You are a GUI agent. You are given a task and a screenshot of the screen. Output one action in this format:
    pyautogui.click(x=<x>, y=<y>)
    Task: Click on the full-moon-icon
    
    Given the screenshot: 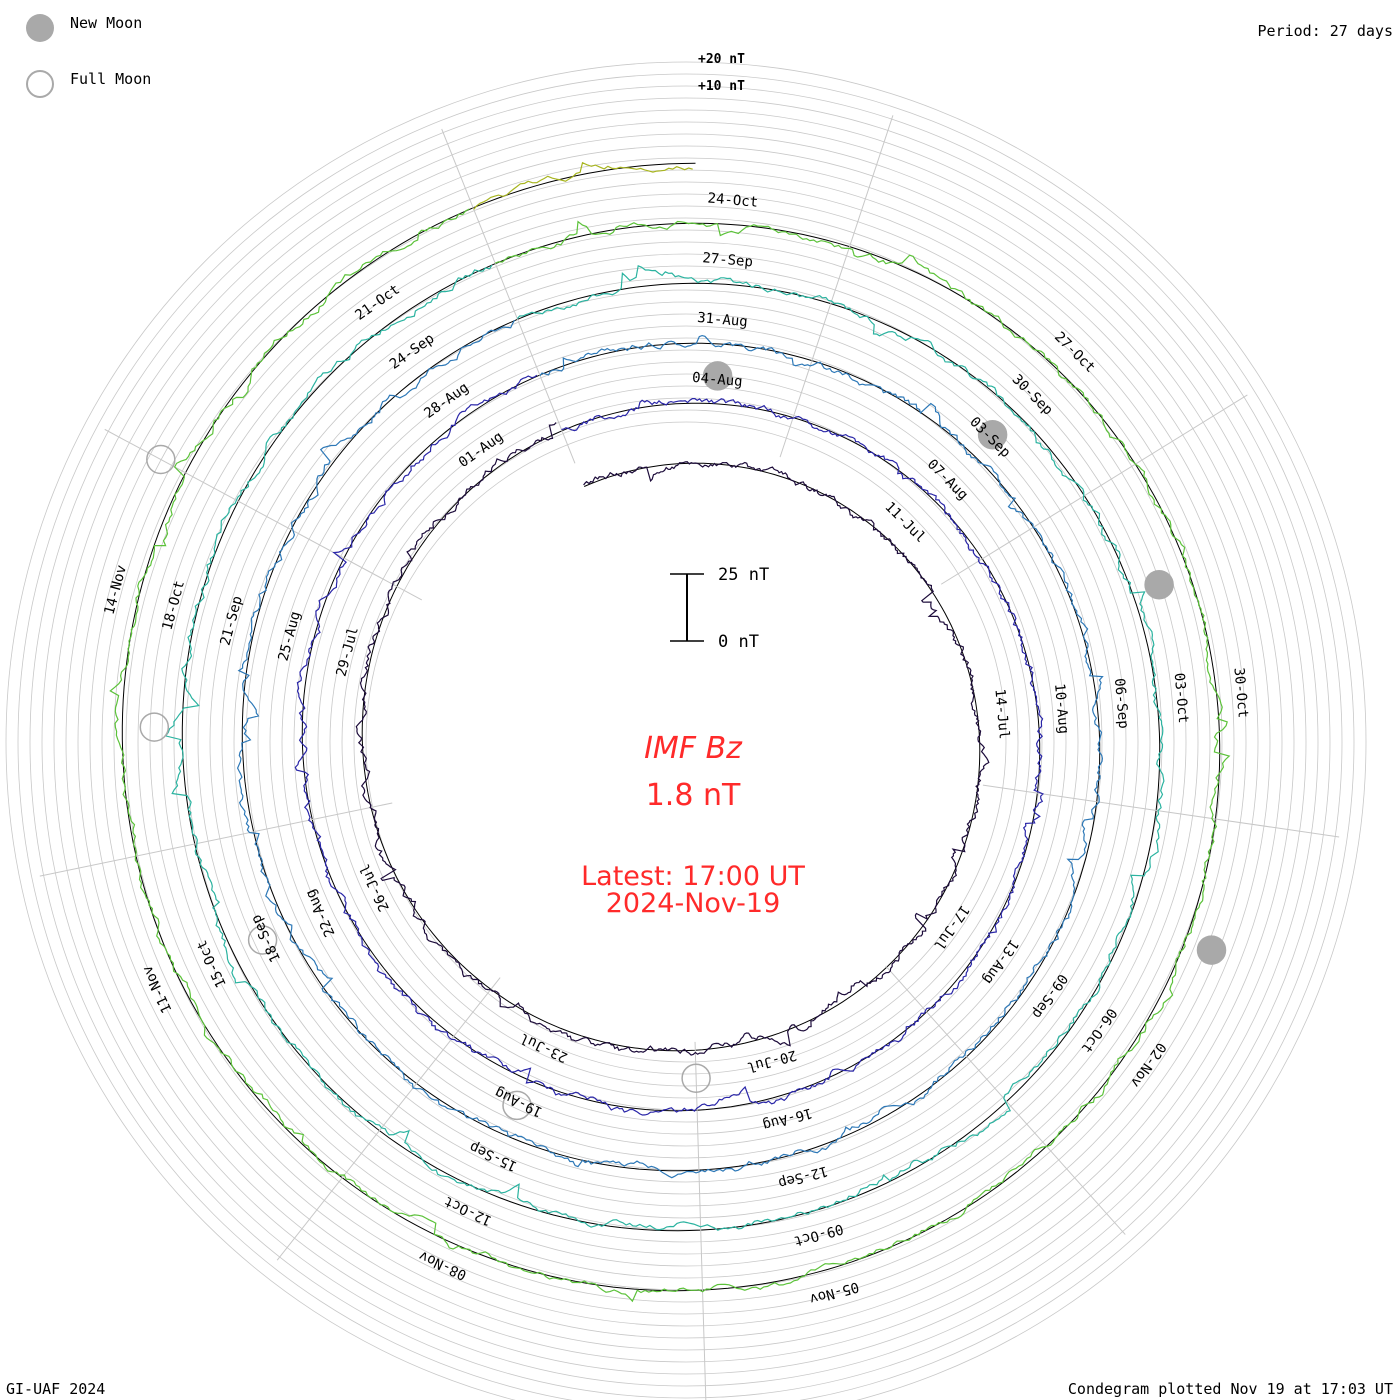 What is the action you would take?
    pyautogui.click(x=40, y=84)
    